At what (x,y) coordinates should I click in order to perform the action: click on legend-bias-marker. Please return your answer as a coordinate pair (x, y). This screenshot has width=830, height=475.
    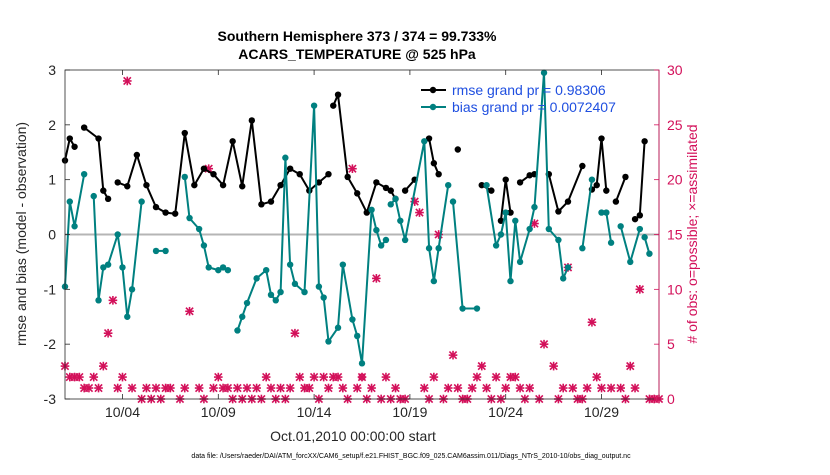
    Looking at the image, I should click on (433, 107).